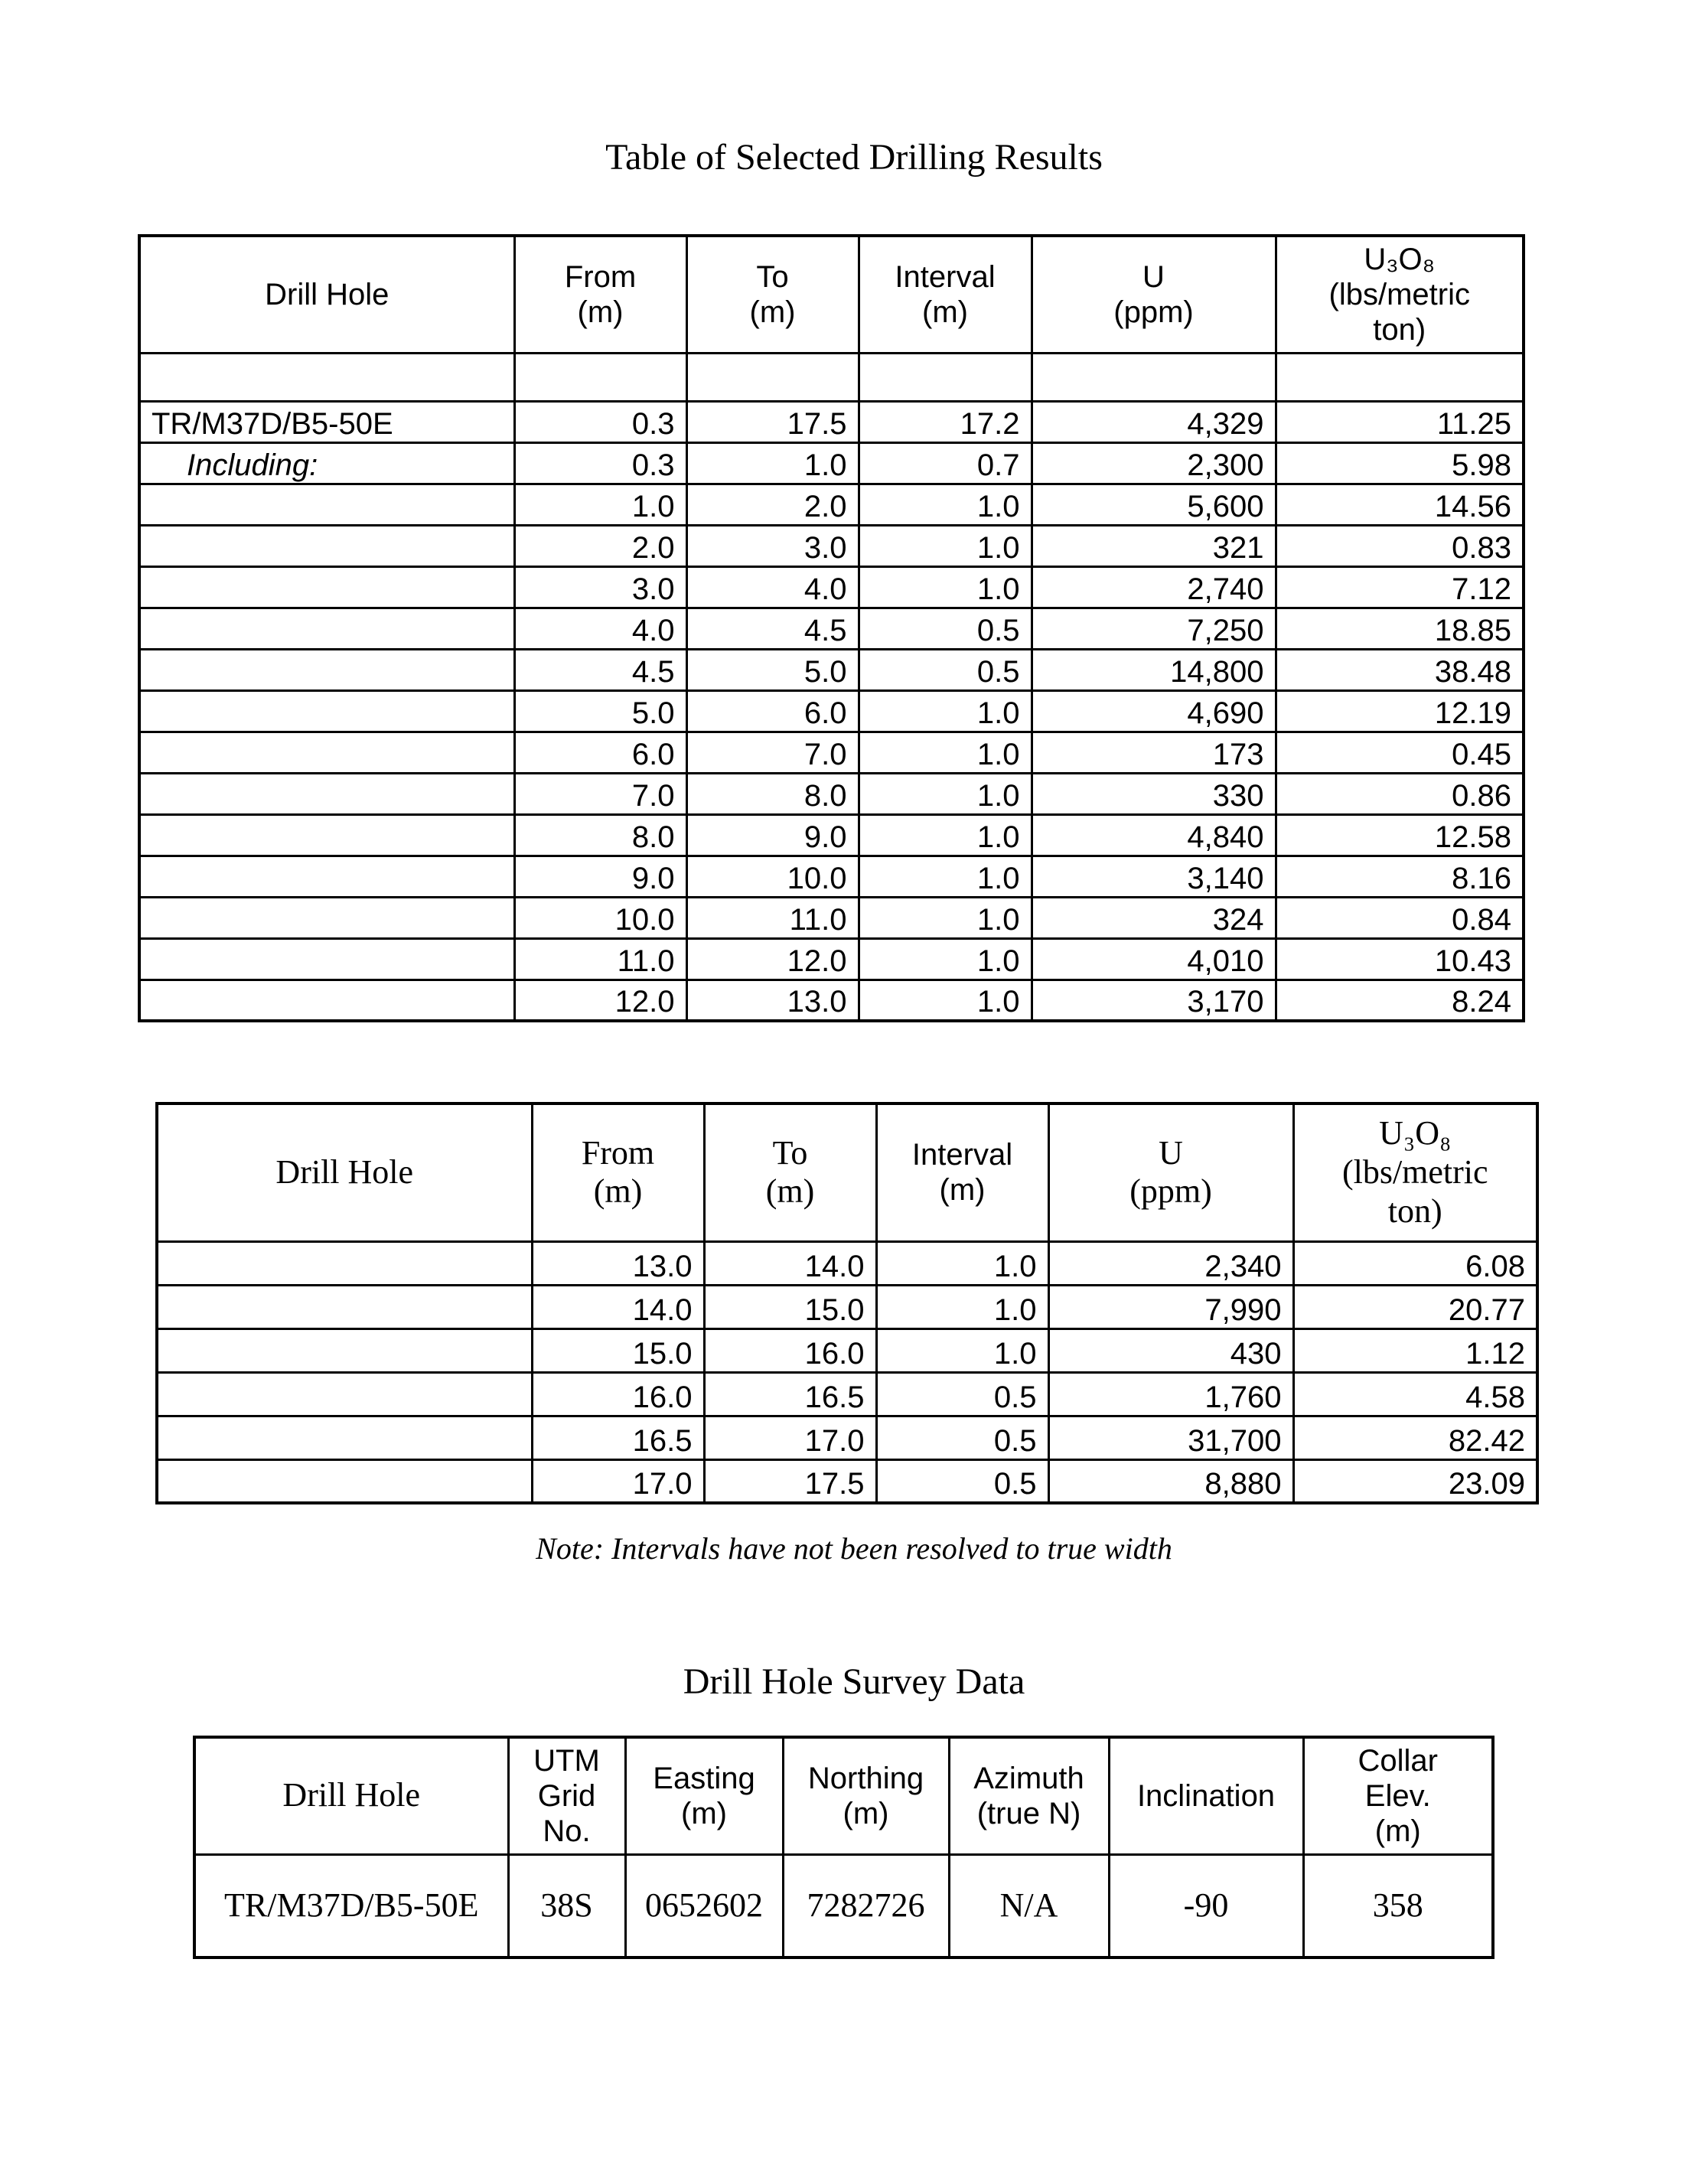 This screenshot has height=2158, width=1708. What do you see at coordinates (772, 752) in the screenshot?
I see `value-cell: 7.0` at bounding box center [772, 752].